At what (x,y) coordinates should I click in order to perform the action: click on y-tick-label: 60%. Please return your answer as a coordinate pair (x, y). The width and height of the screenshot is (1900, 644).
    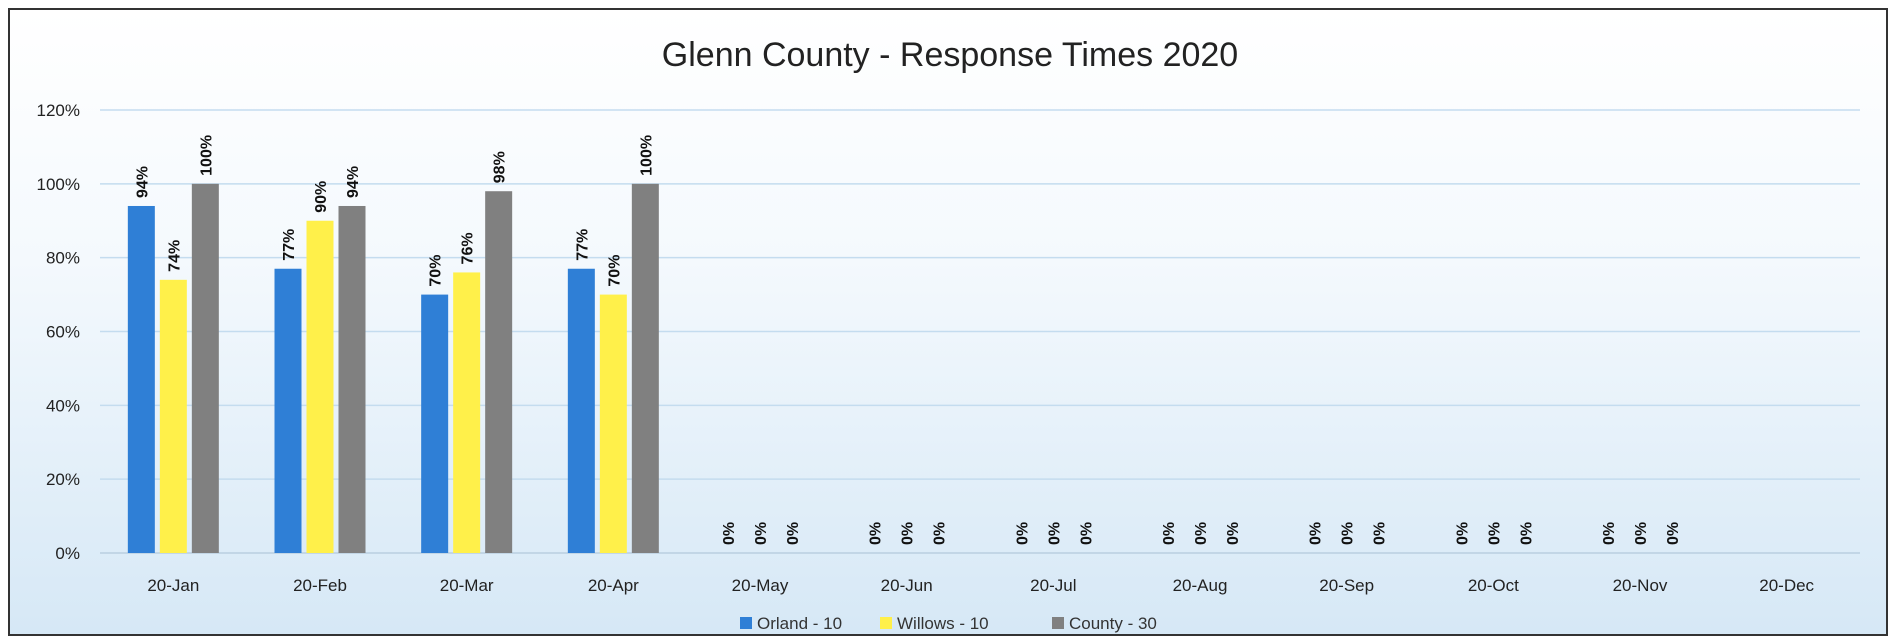
    Looking at the image, I should click on (63, 332).